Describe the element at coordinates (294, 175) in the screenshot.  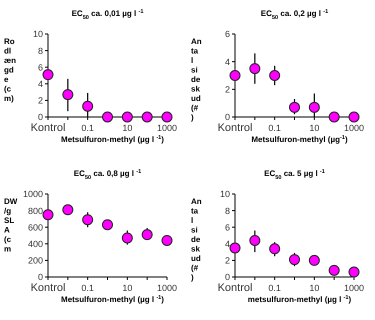
I see `chart-title: EC$_{50}$ ca. 5 µg l $^{-1}$` at that location.